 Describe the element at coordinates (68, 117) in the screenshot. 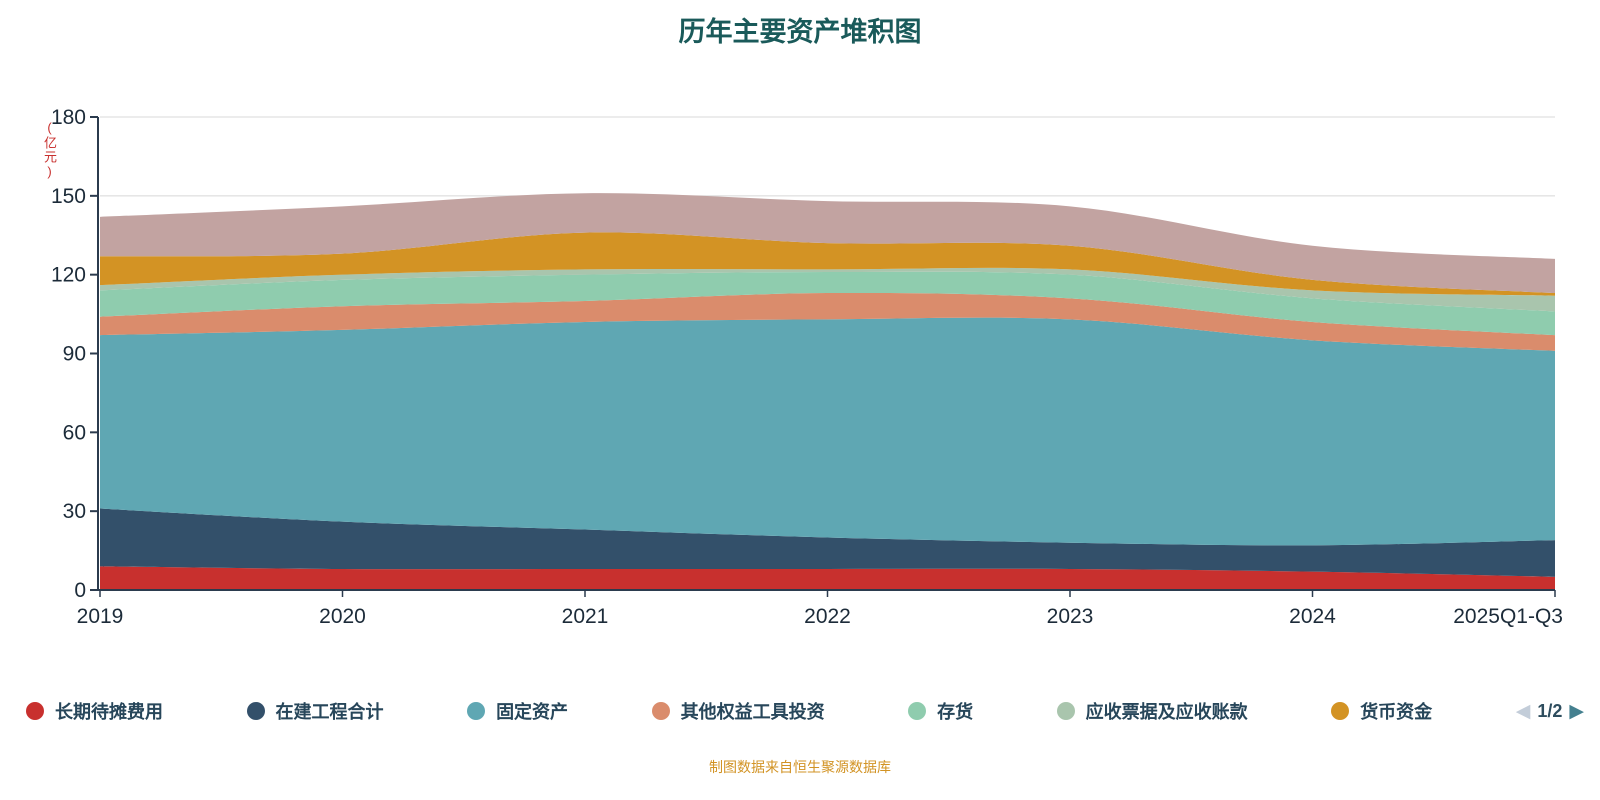

I see `y-tick-label: 180` at that location.